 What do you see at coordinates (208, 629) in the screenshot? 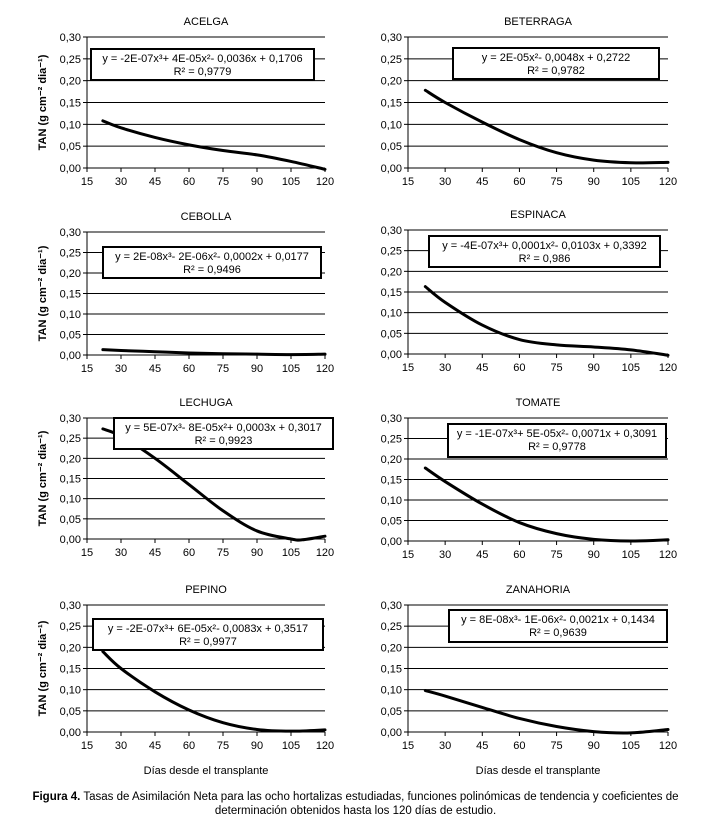
I see `equation-text: y = -2E-07x³+ 6E-05x²- 0,0083x + 0,3517` at bounding box center [208, 629].